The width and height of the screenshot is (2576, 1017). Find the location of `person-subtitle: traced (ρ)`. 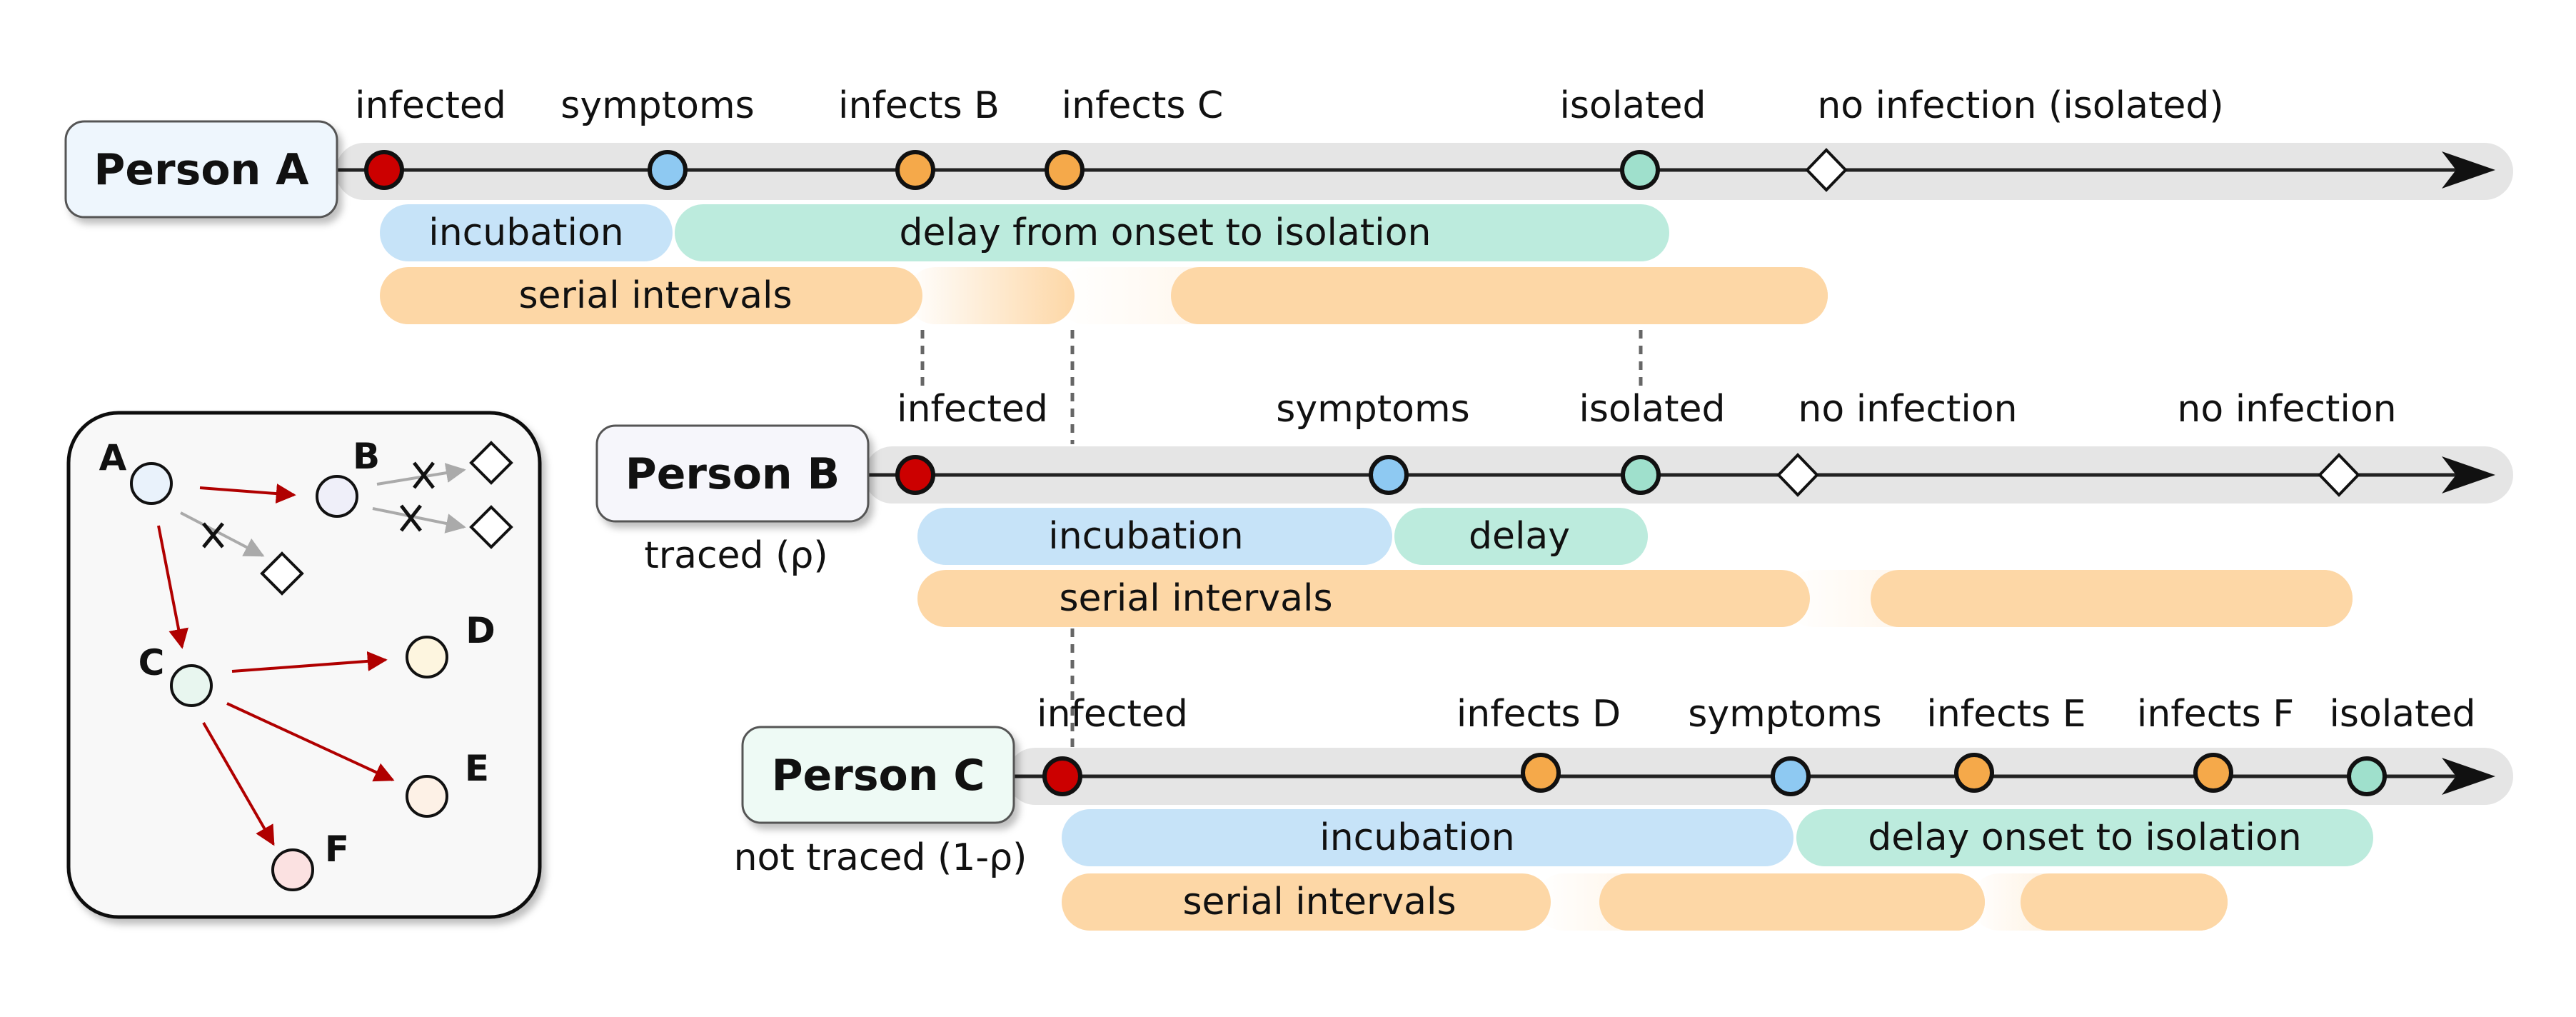

person-subtitle: traced (ρ) is located at coordinates (735, 555).